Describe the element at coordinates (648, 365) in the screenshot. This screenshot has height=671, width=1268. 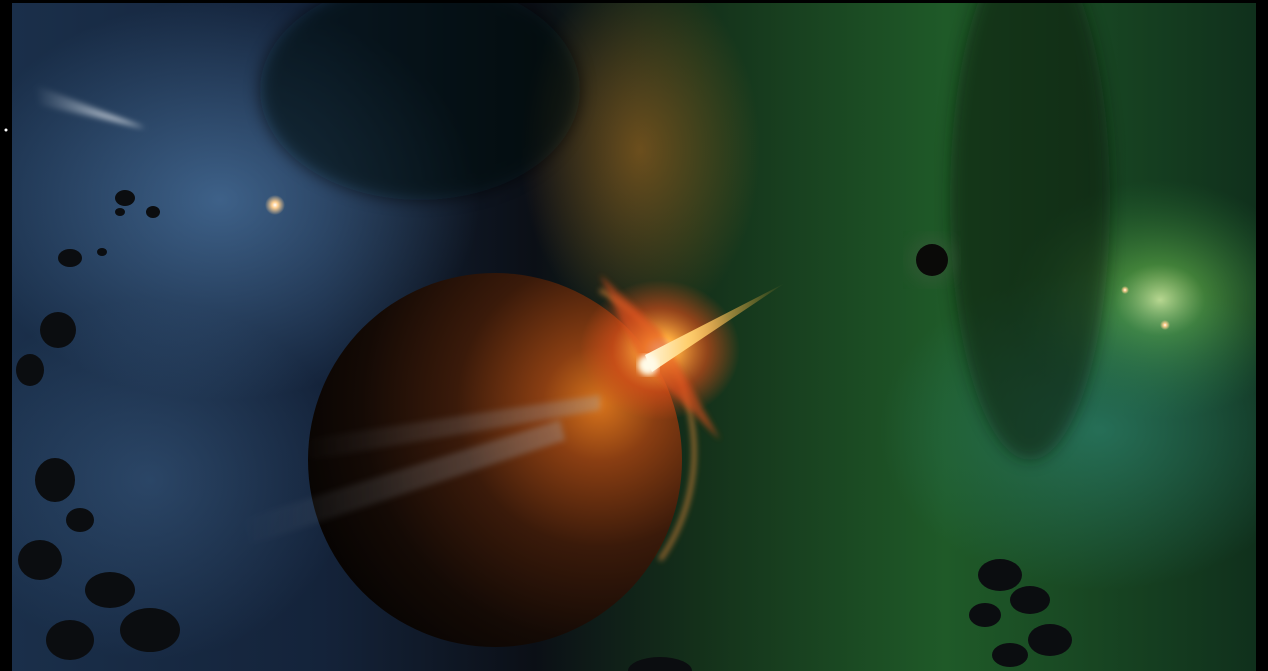
I see `impact-core` at that location.